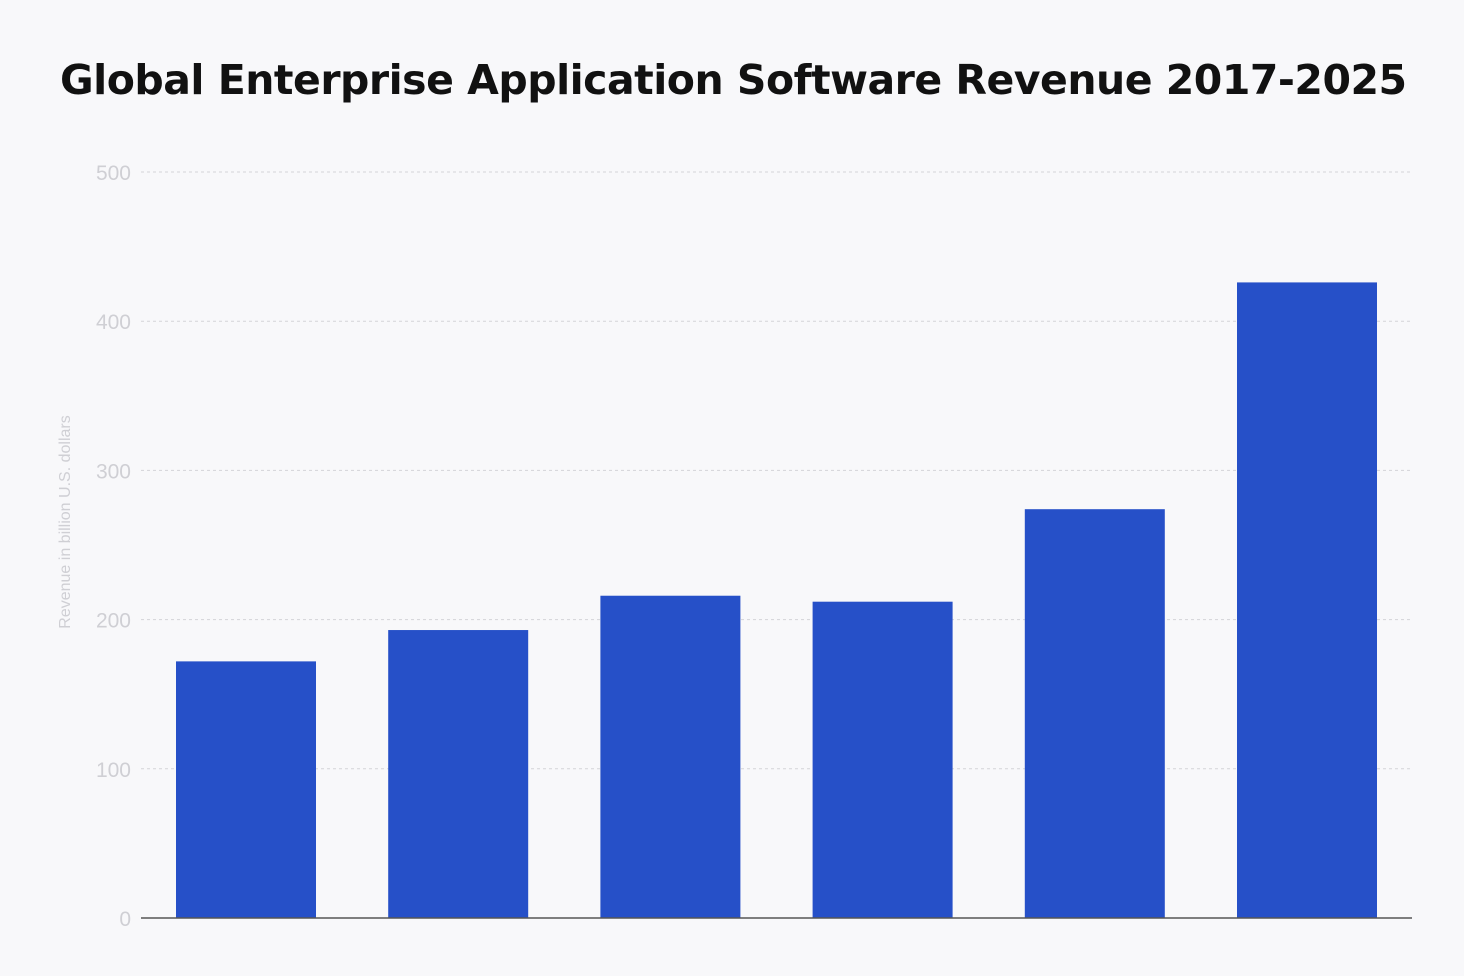 The height and width of the screenshot is (976, 1464). I want to click on y-tick-label: 500, so click(113, 173).